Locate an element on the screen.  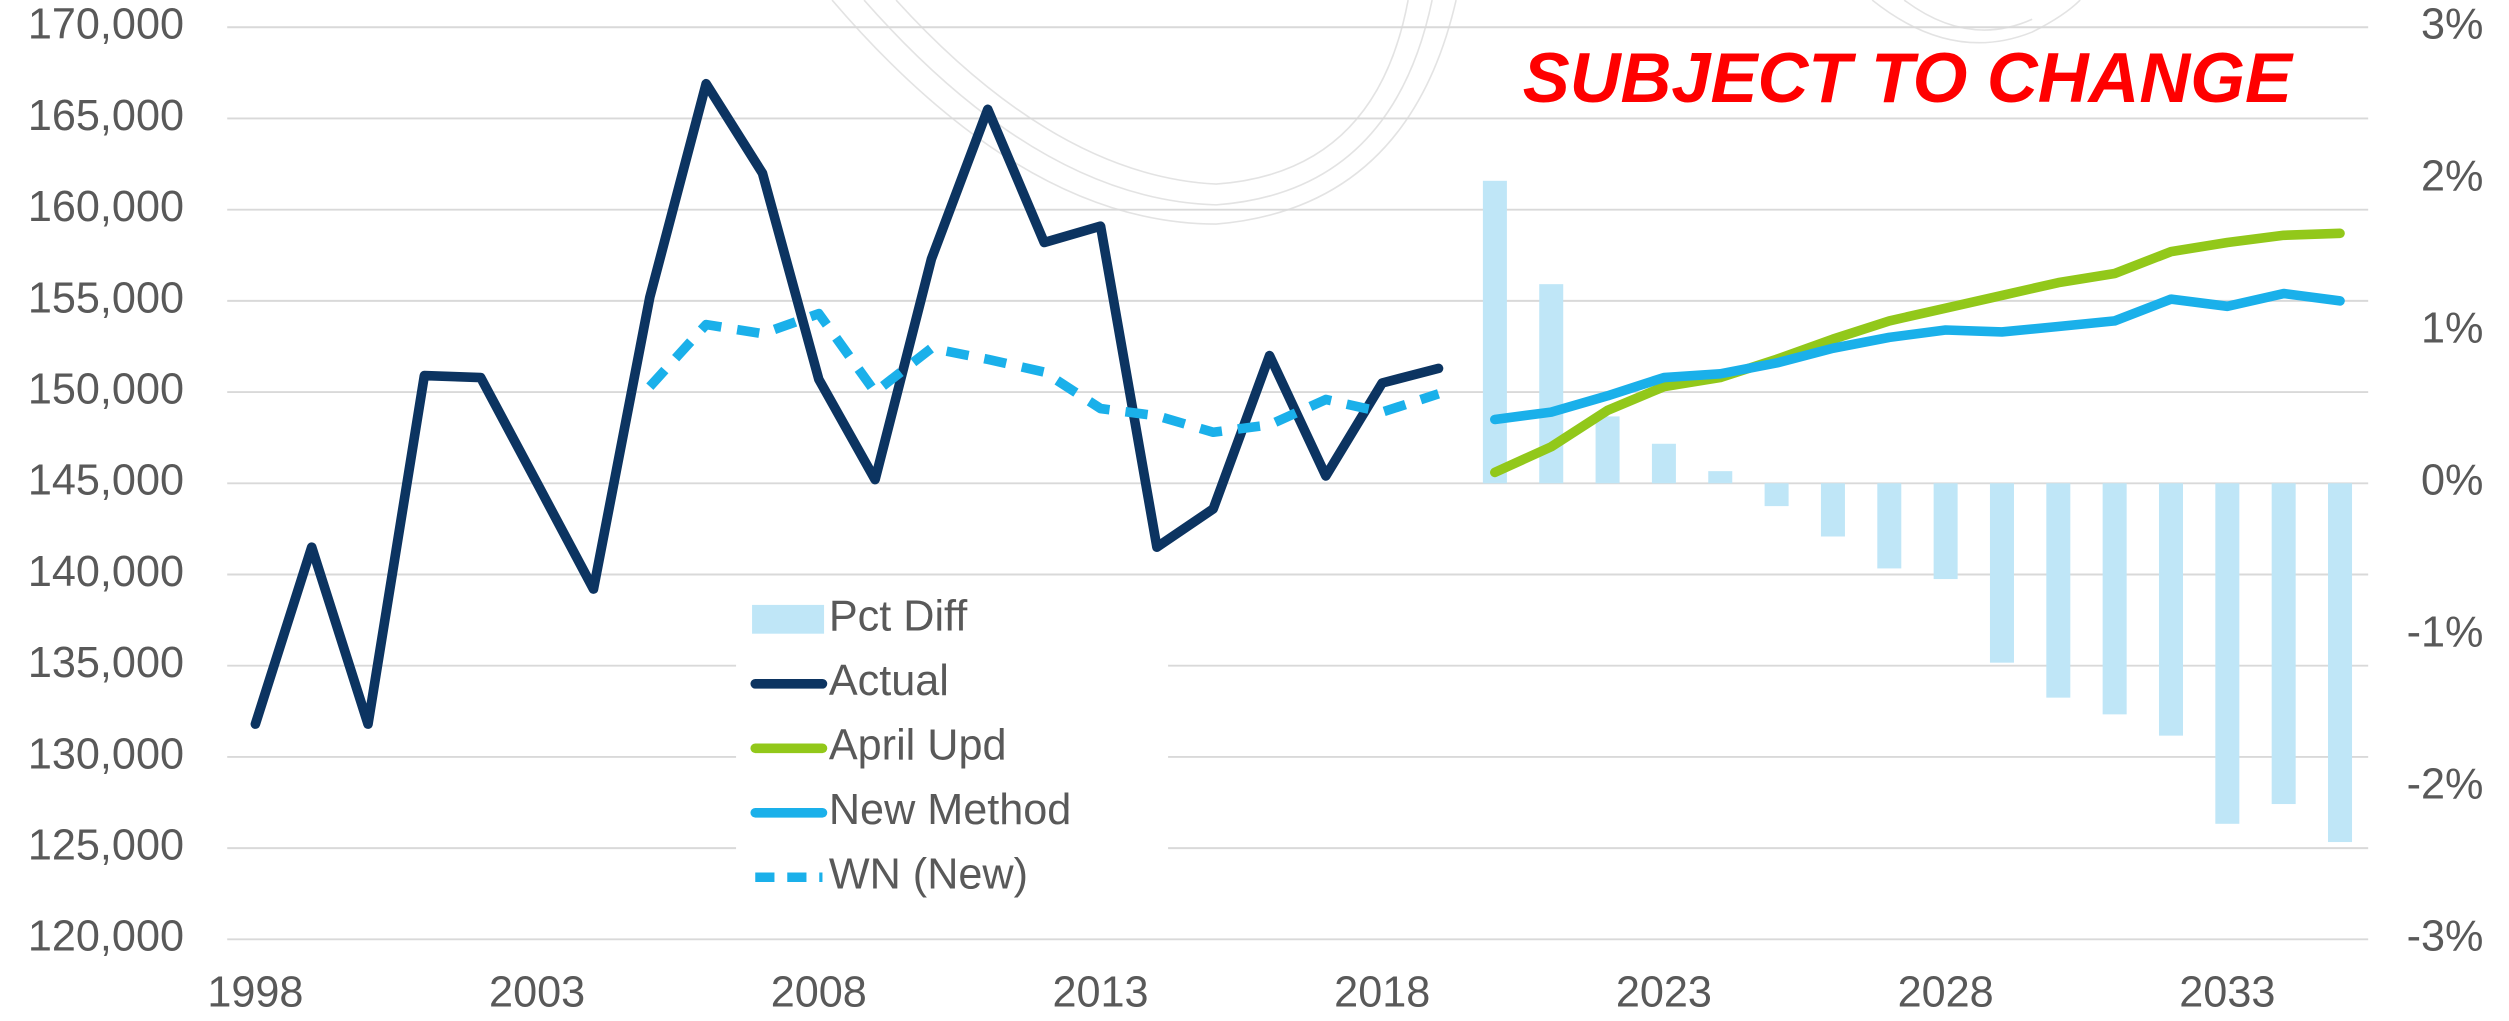
legend-label: New Method is located at coordinates (950, 810).